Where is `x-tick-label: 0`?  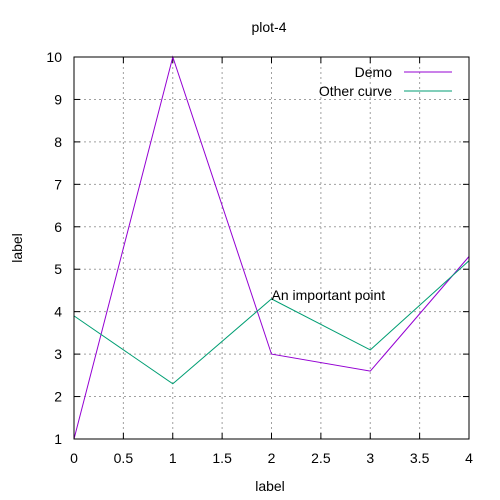 x-tick-label: 0 is located at coordinates (74, 458).